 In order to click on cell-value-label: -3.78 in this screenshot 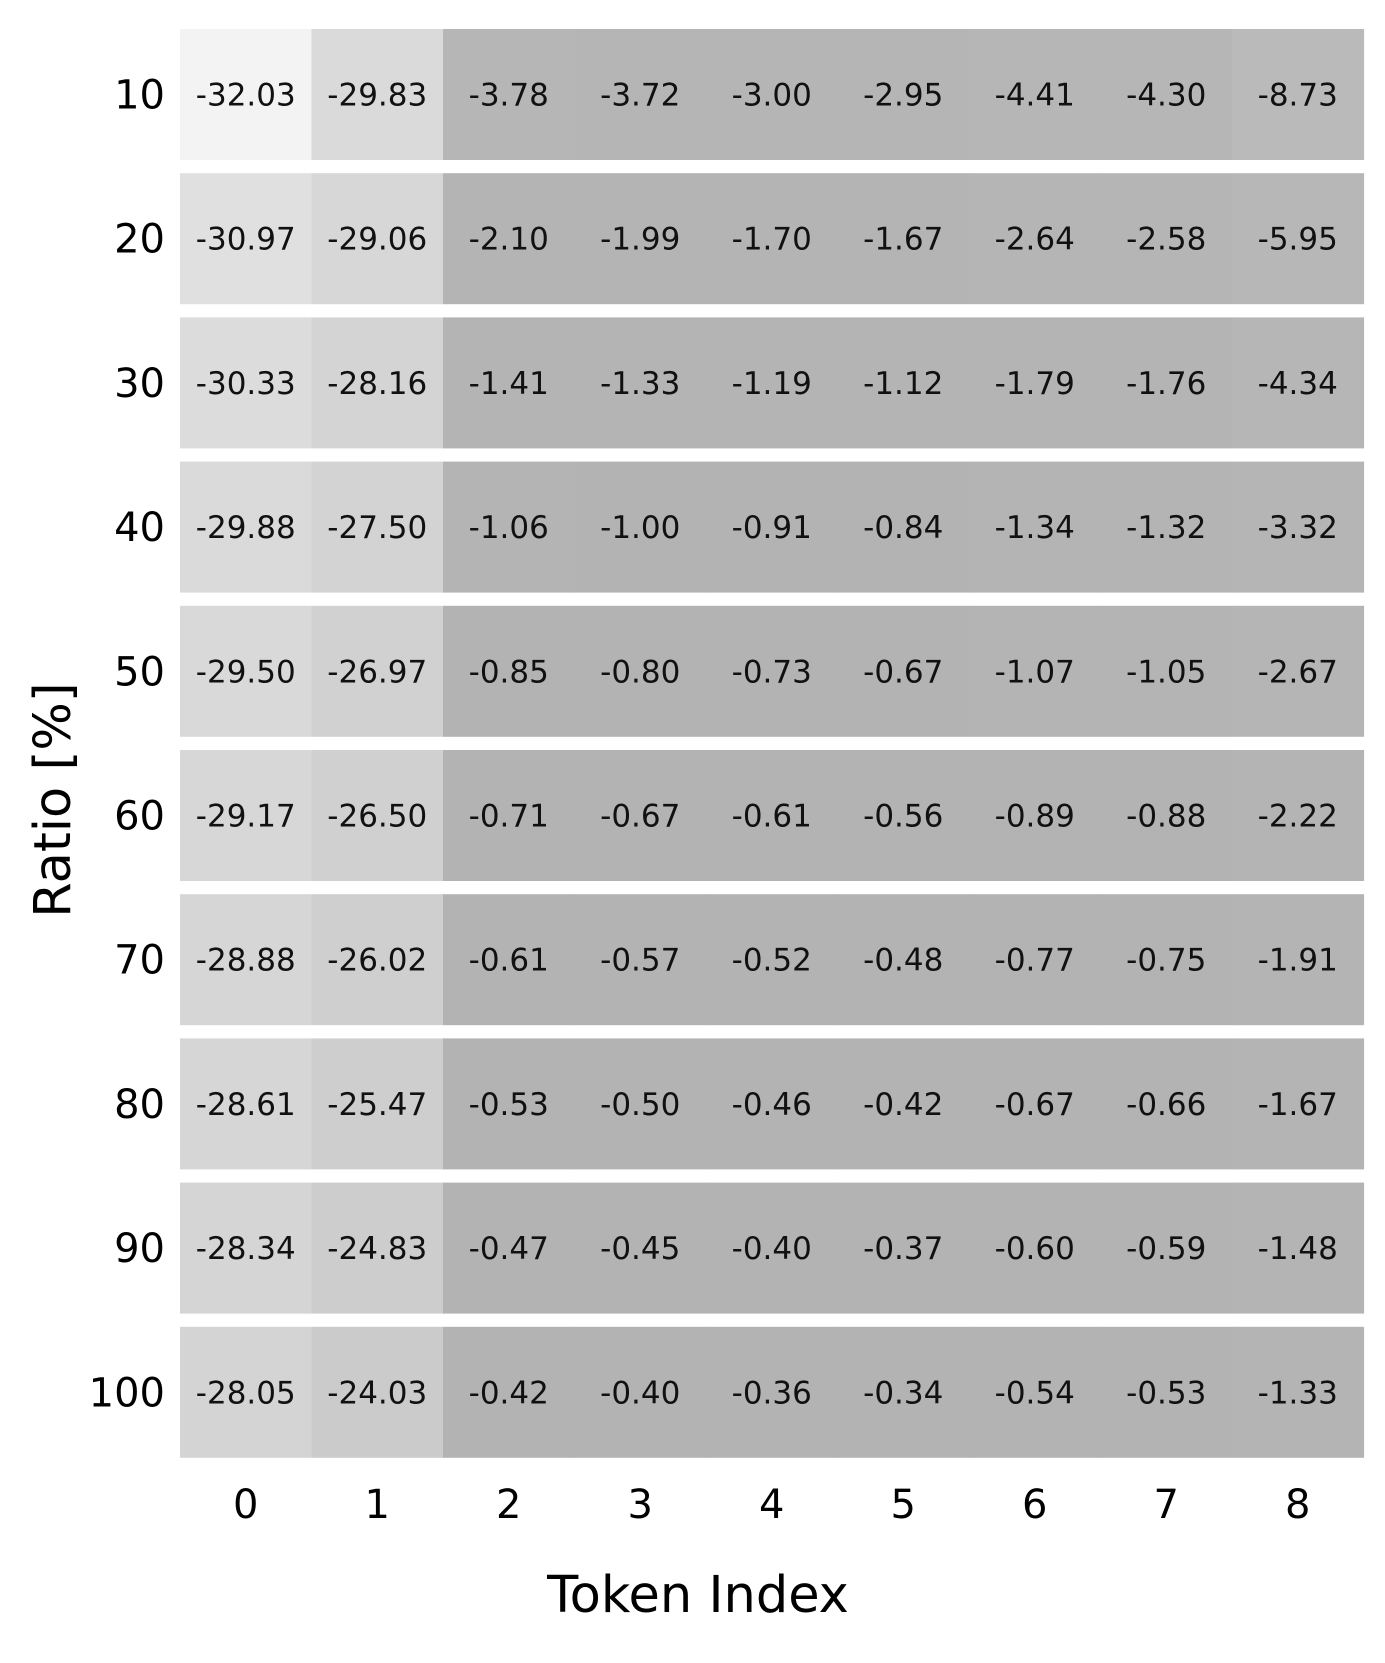, I will do `click(509, 96)`.